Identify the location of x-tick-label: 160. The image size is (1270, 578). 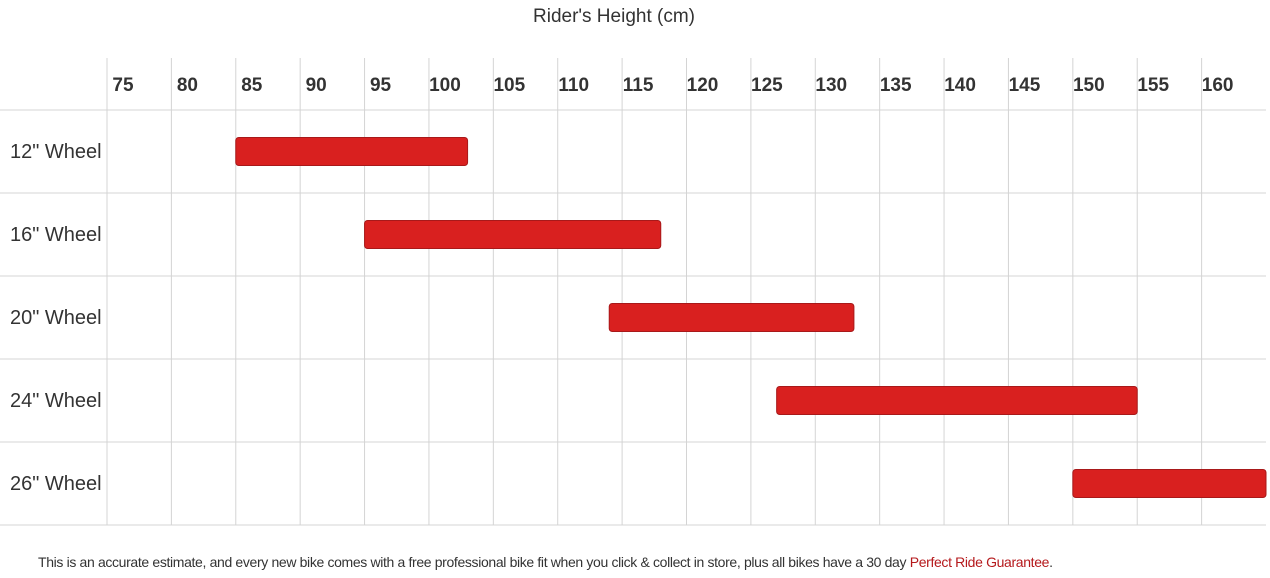
(1218, 85).